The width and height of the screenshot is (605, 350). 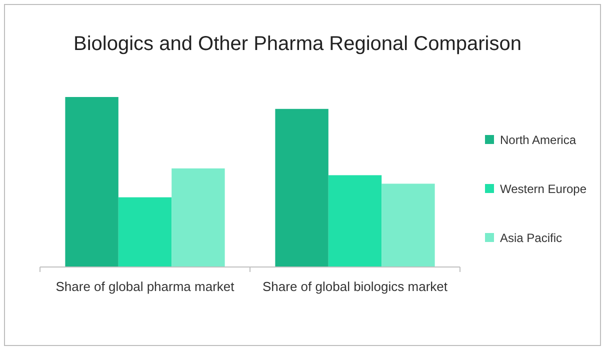 What do you see at coordinates (531, 238) in the screenshot?
I see `legend-label: Asia Pacific` at bounding box center [531, 238].